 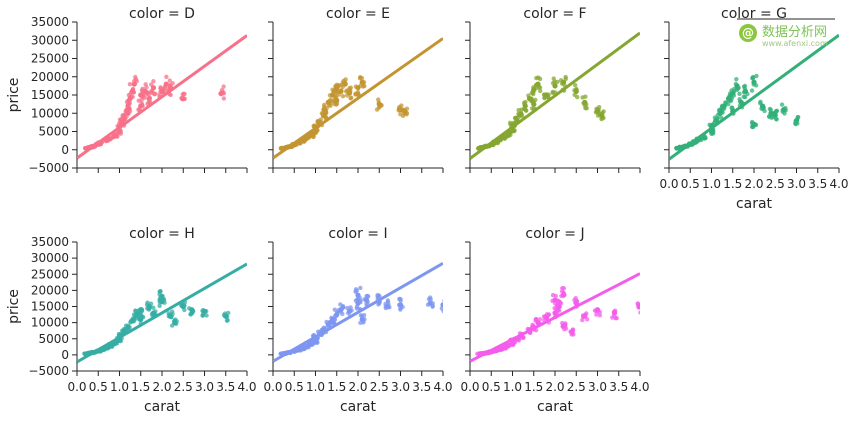 I want to click on watermark-url: www.afenxi.com, so click(x=795, y=43).